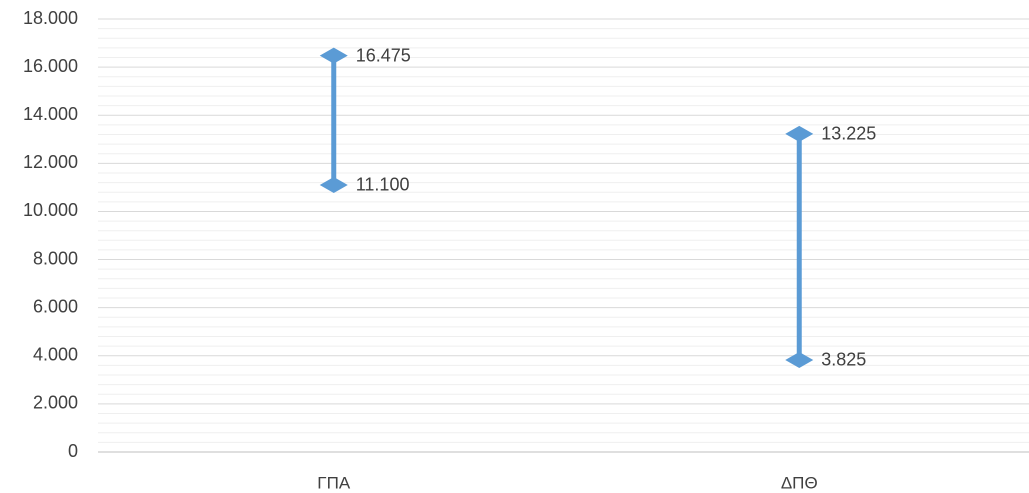 Image resolution: width=1029 pixels, height=493 pixels. I want to click on y-tick-label: 12.000, so click(50, 162).